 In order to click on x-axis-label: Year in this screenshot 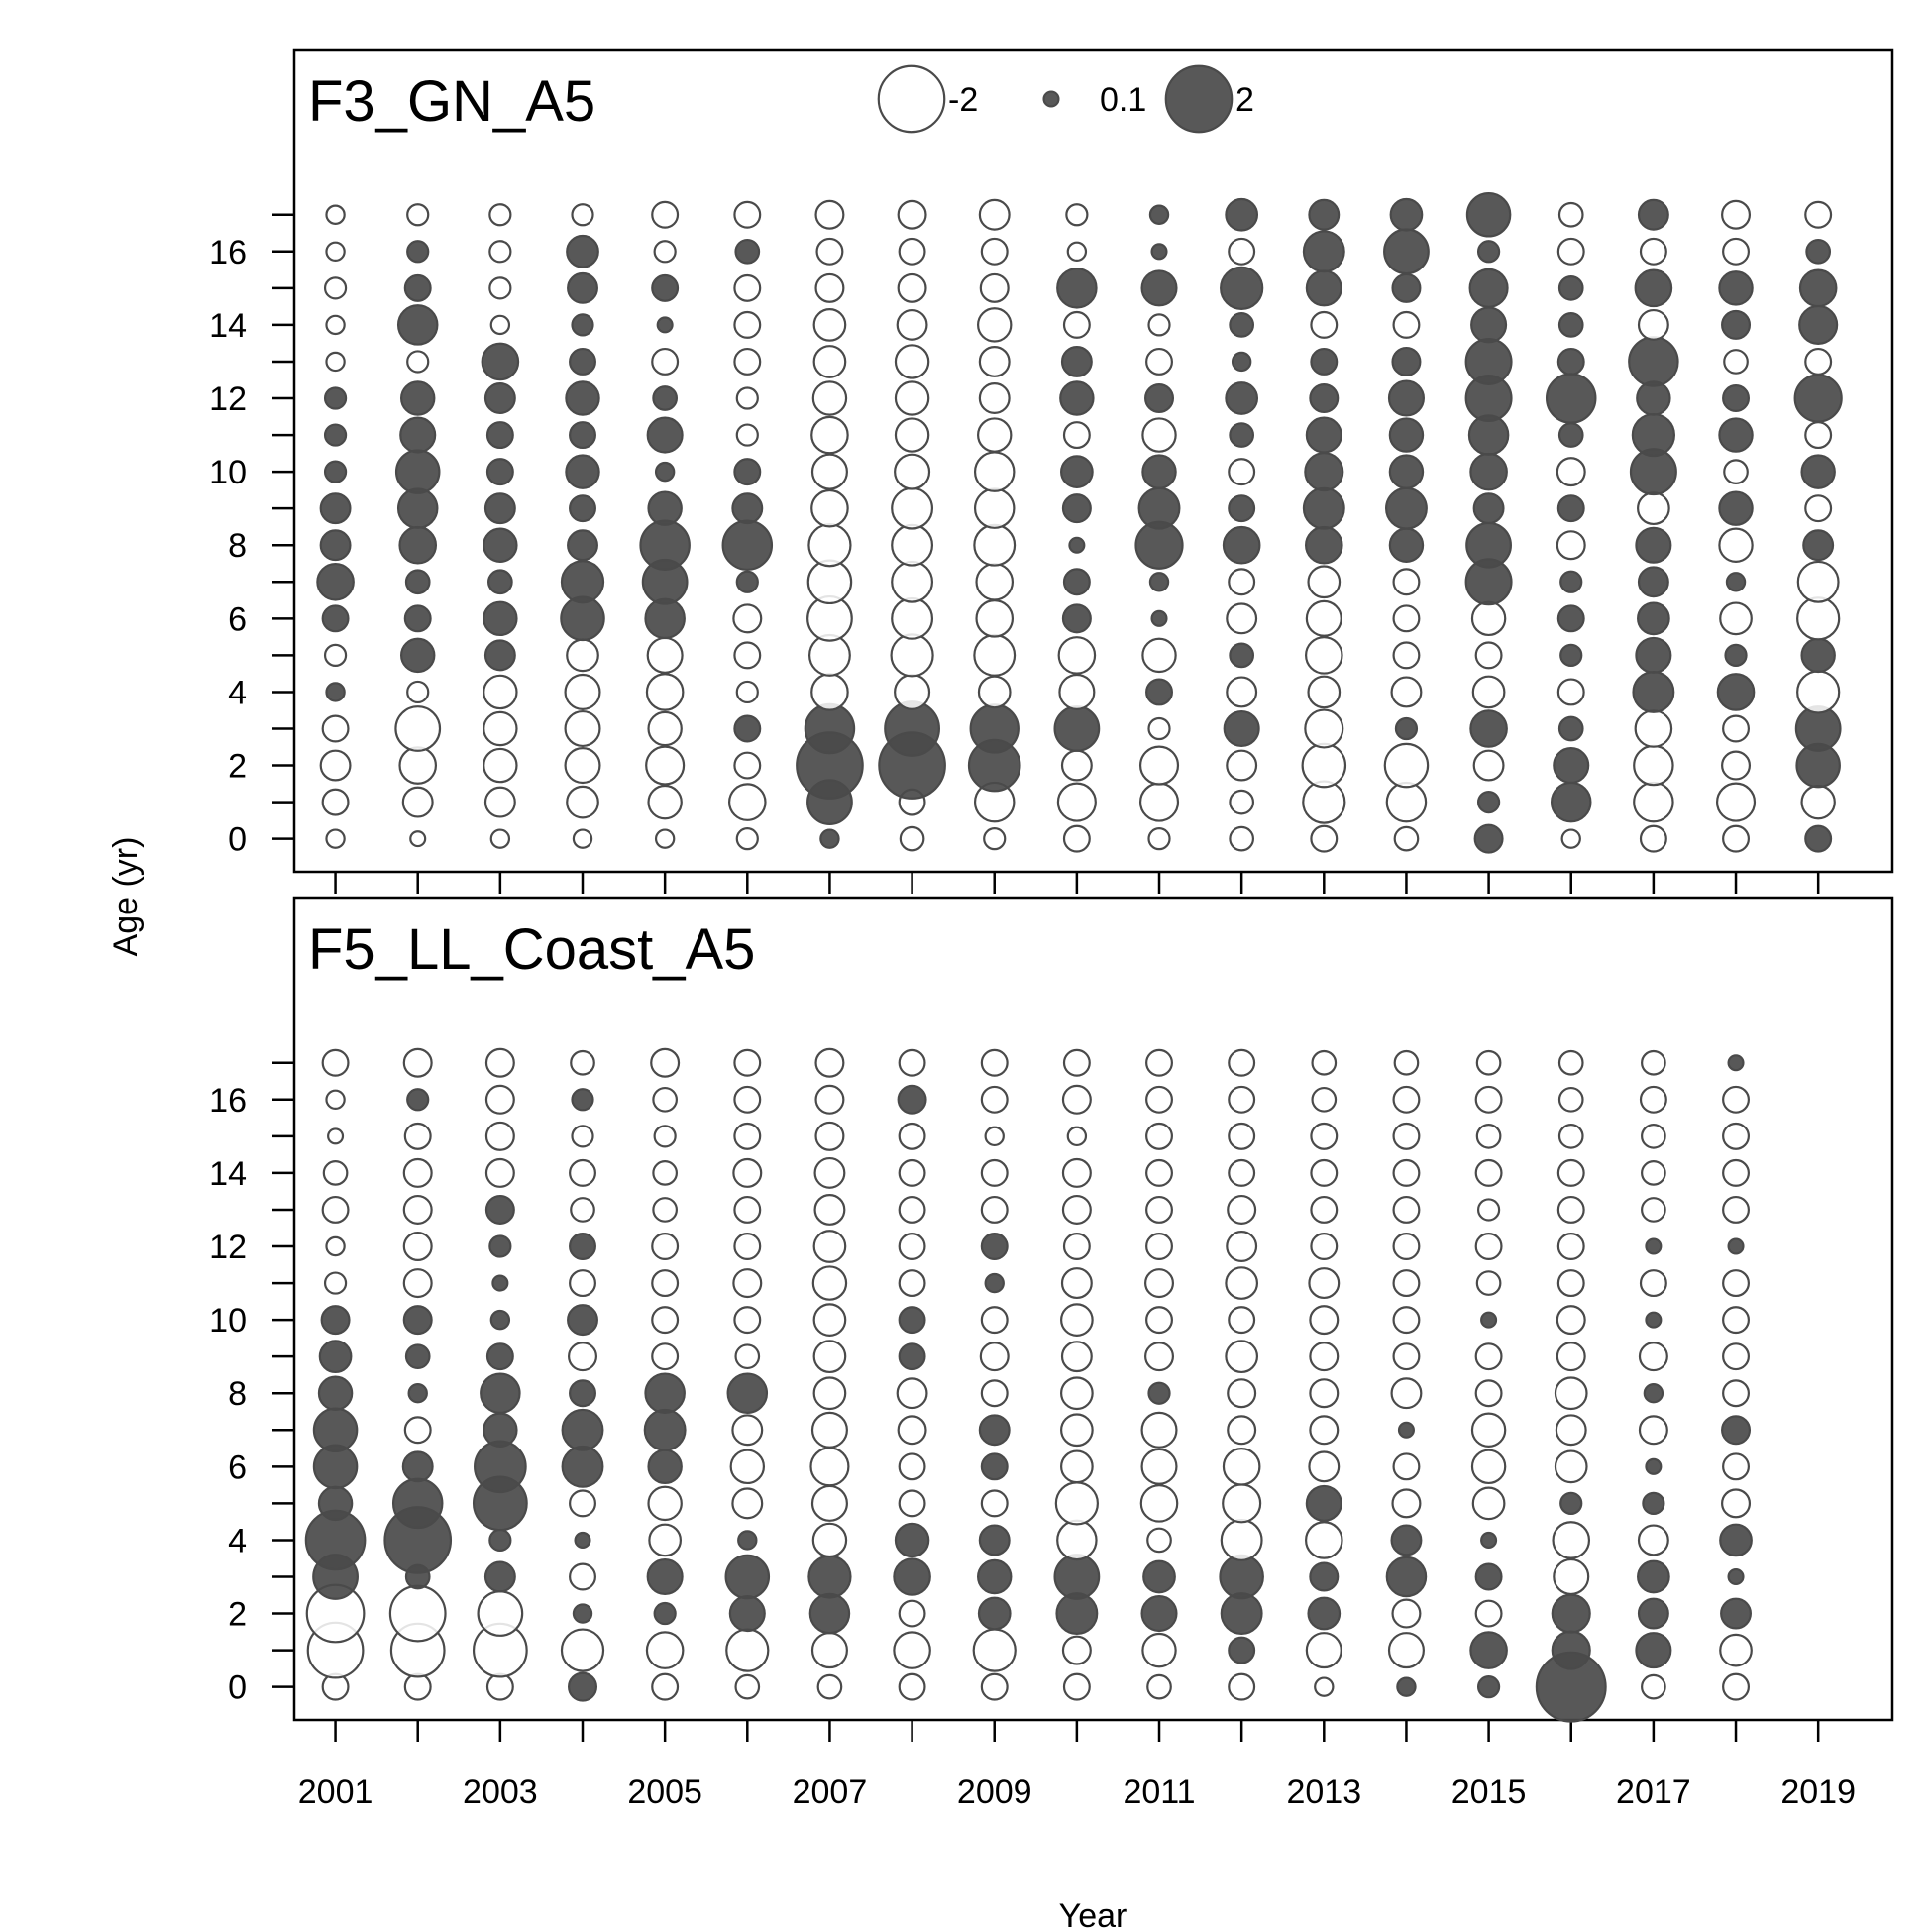, I will do `click(1093, 1914)`.